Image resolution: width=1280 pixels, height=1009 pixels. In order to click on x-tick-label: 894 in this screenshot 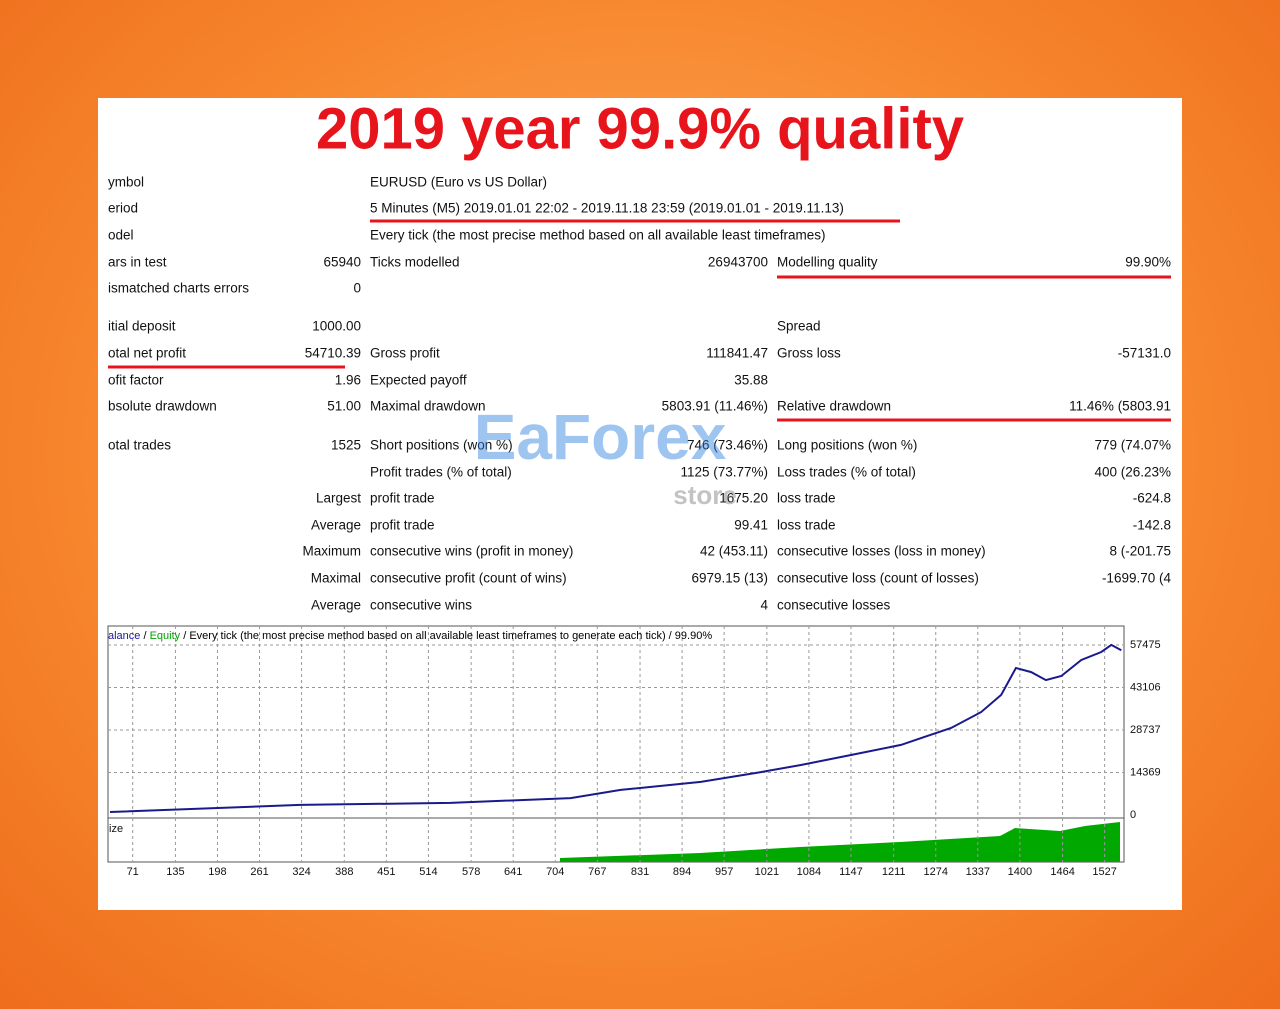, I will do `click(682, 872)`.